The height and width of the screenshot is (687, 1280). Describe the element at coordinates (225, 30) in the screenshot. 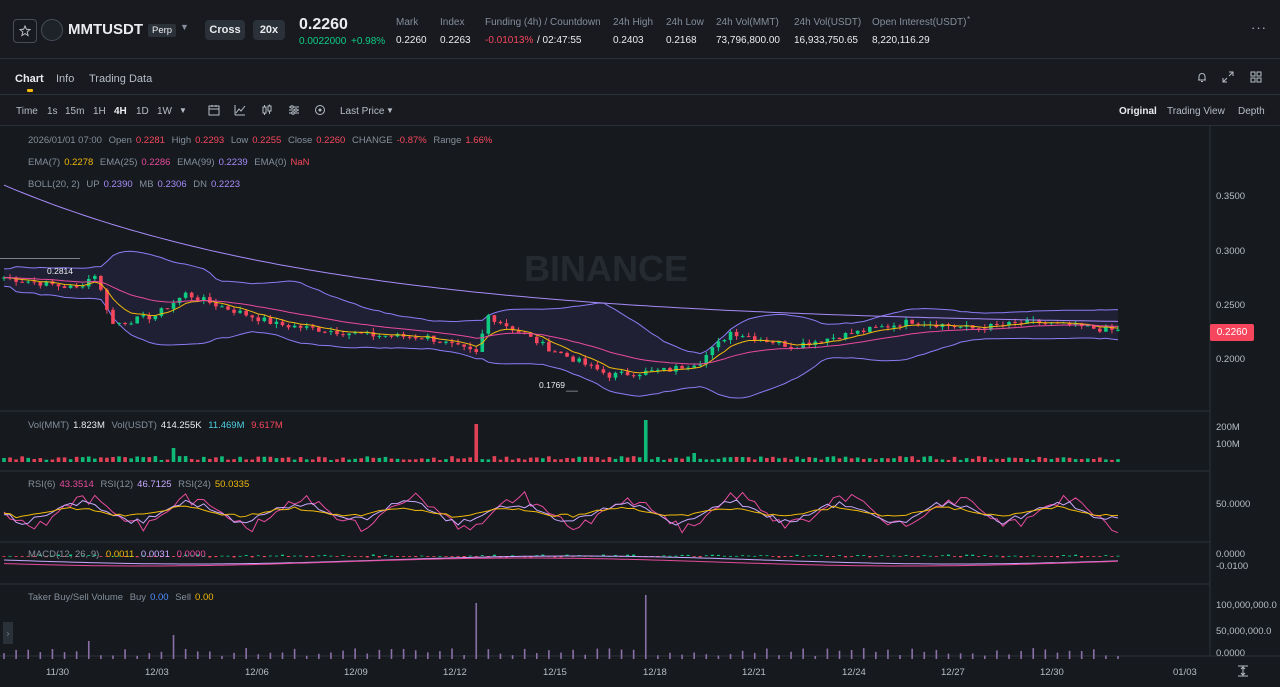

I see `margin-mode-button: Cross` at that location.